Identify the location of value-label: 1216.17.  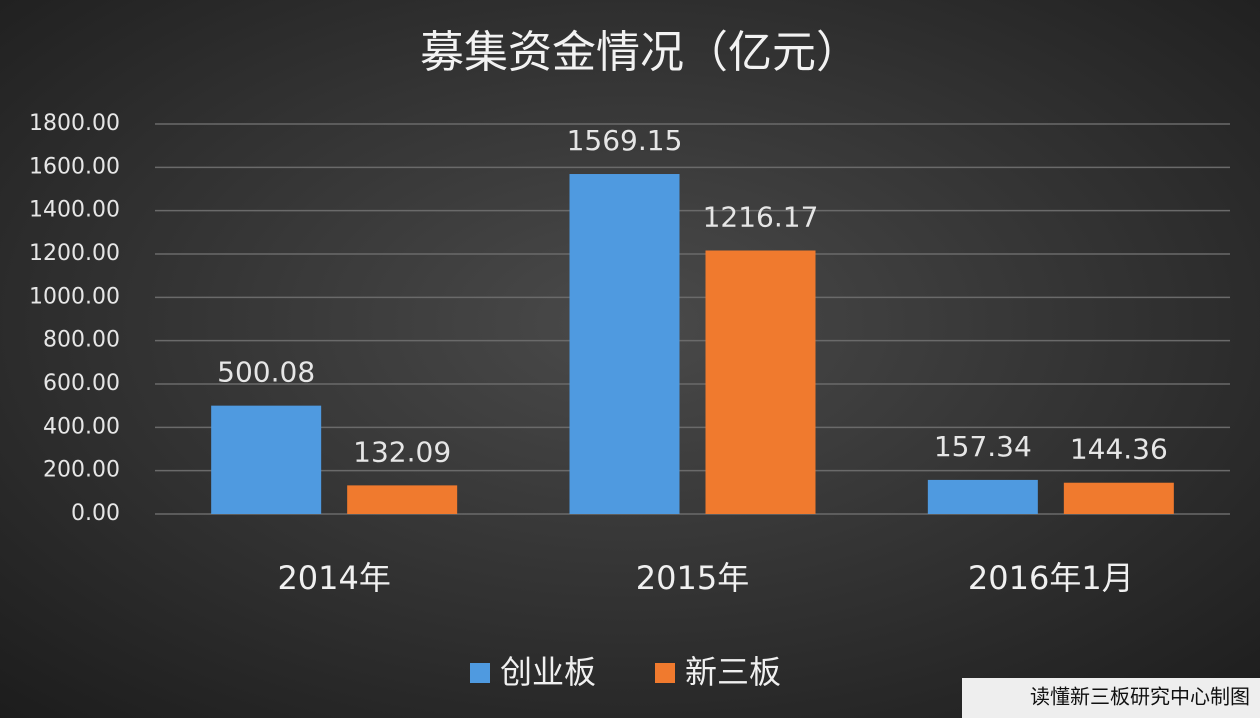
(761, 216).